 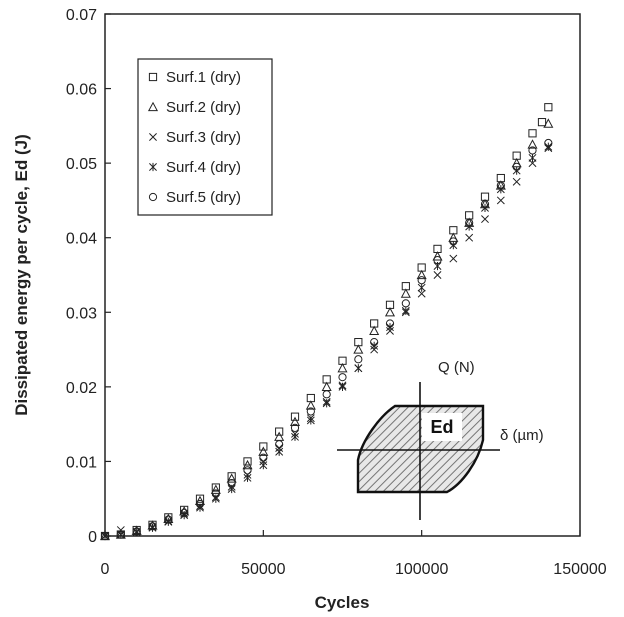 I want to click on x-tick-label: 100000, so click(x=421, y=569).